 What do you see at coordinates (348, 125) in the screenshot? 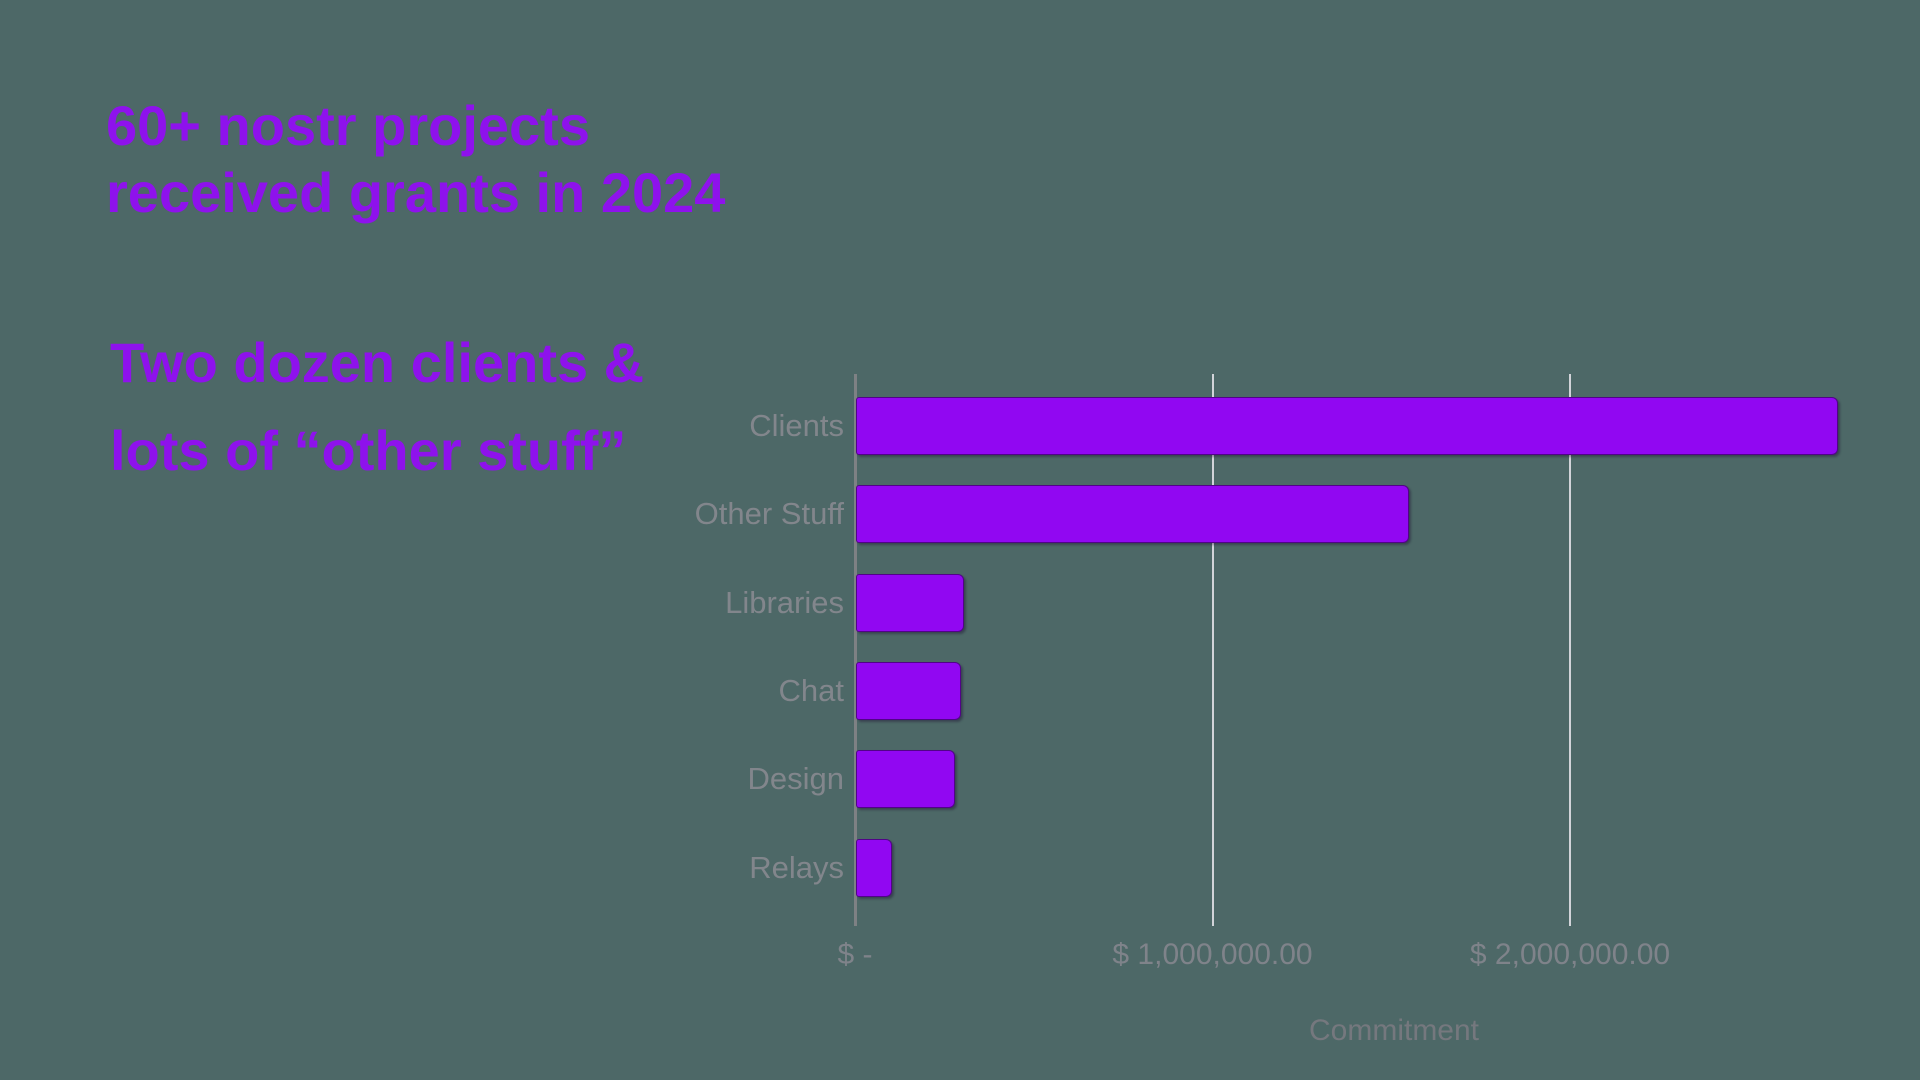
I see `slide-title-line-1: 60+ nostr projects` at bounding box center [348, 125].